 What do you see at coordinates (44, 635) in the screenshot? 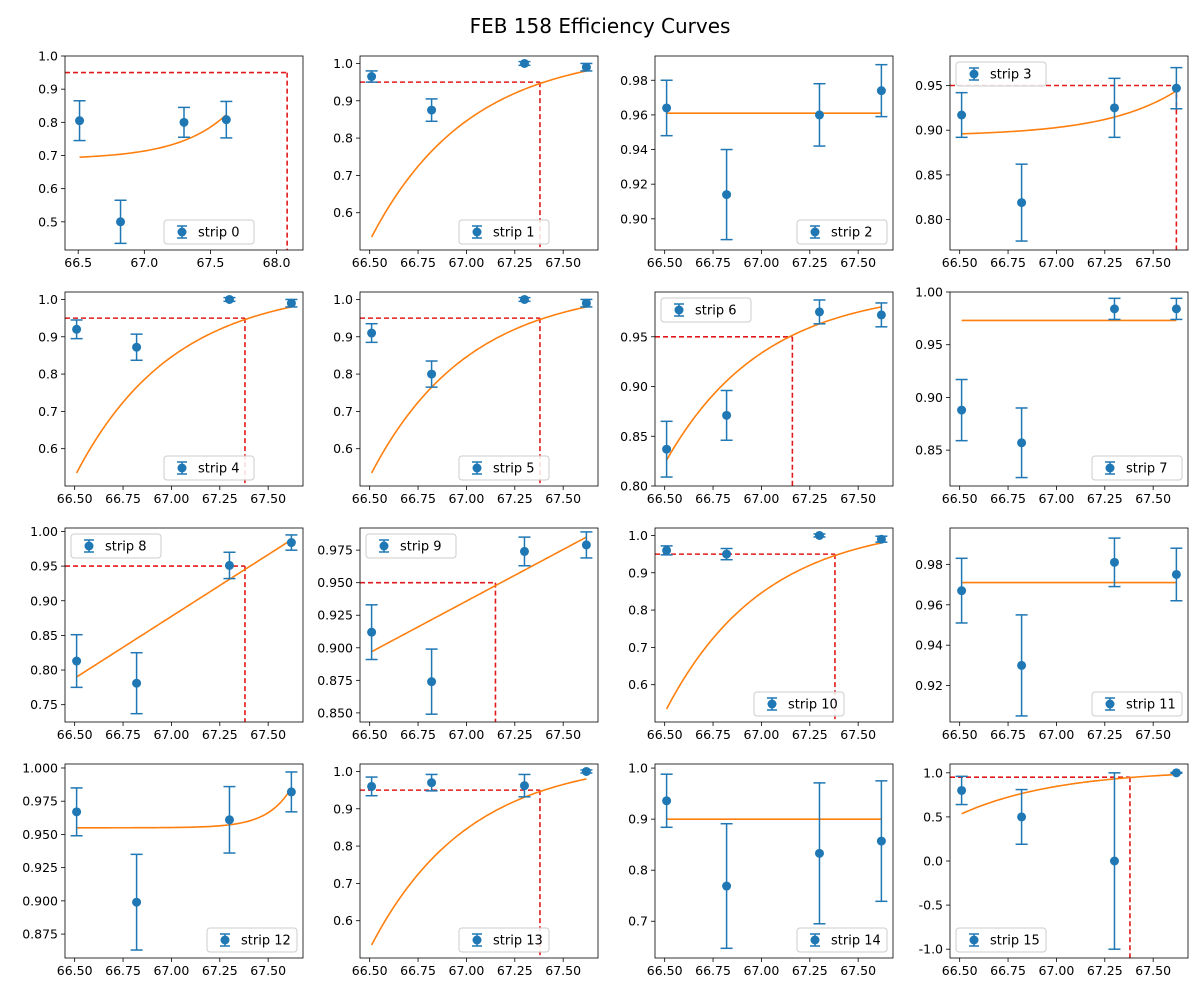
I see `y-tick-label: 0.85` at bounding box center [44, 635].